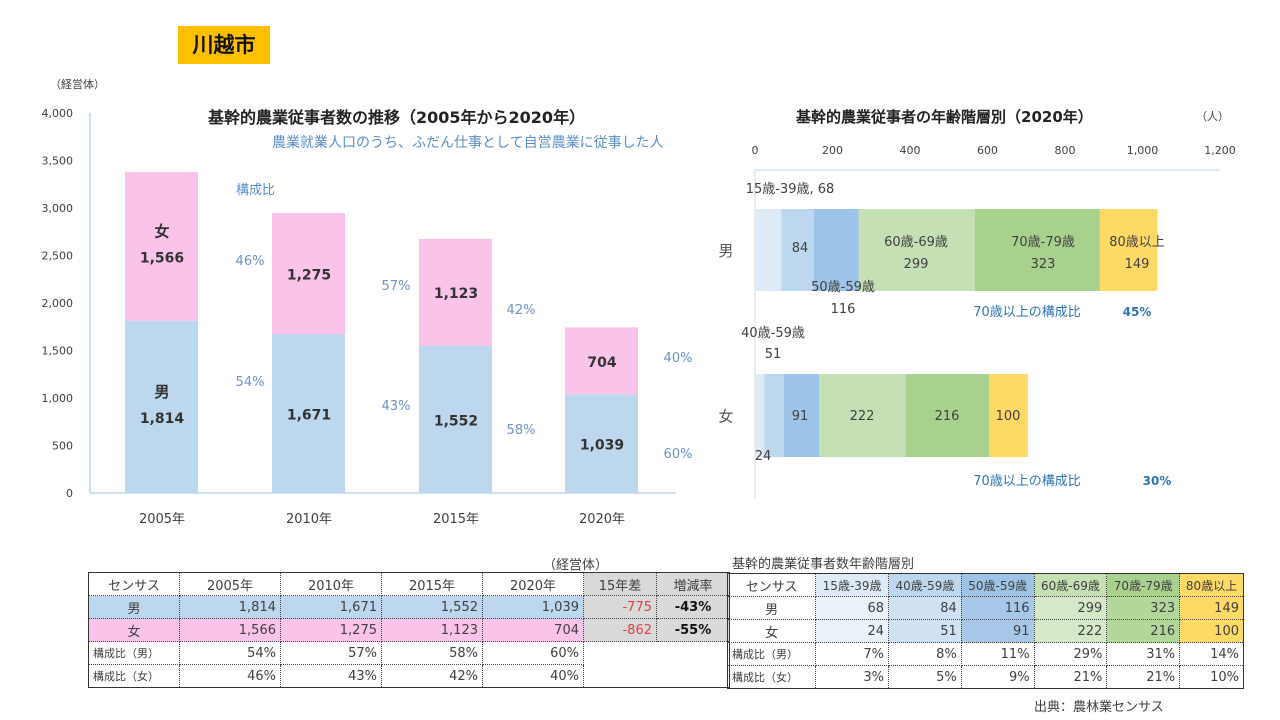  I want to click on bar-value-label: 1,814, so click(162, 419).